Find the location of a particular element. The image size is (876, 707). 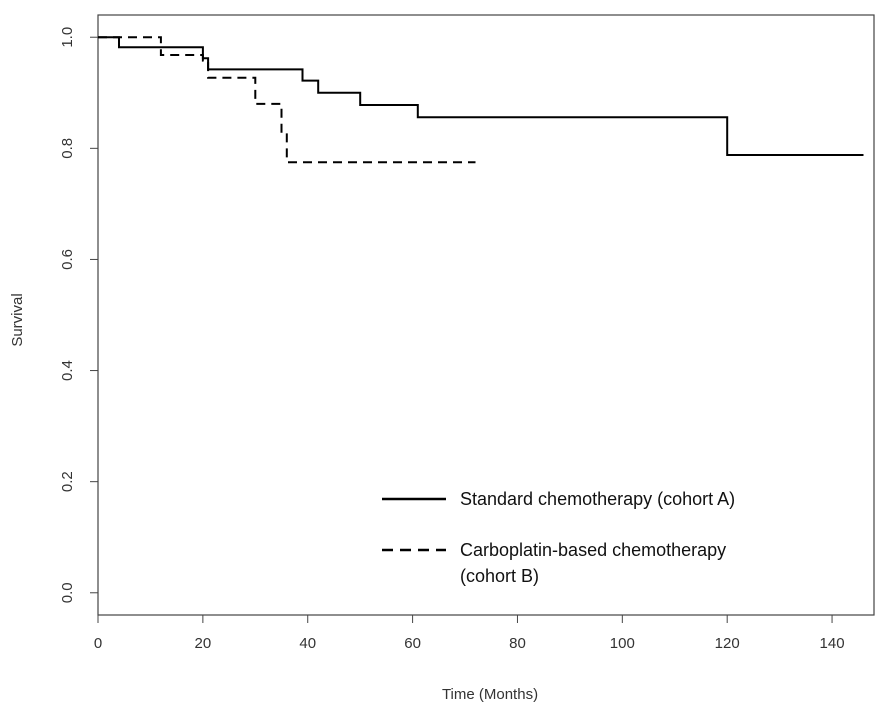

y-axis-title: Survival is located at coordinates (17, 319).